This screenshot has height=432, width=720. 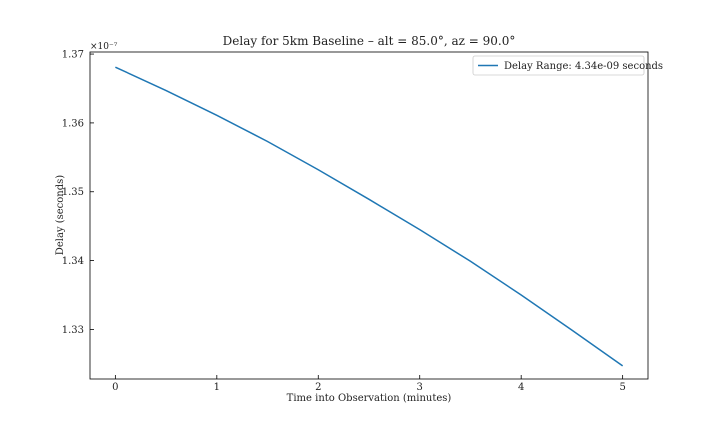 I want to click on y-tick-label: 1.35, so click(x=73, y=192).